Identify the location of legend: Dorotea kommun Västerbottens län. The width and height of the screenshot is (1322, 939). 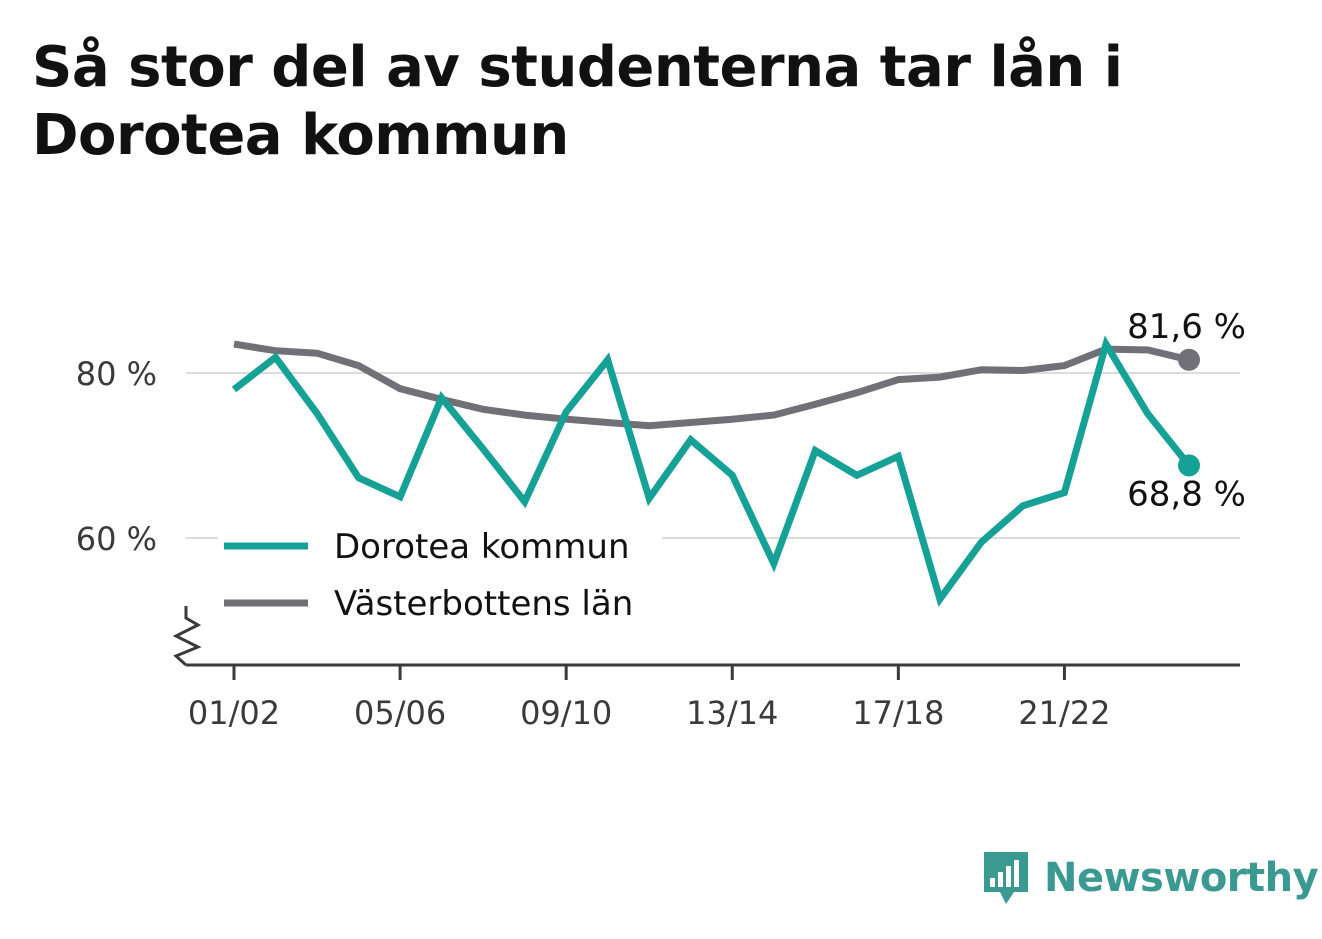
(440, 582).